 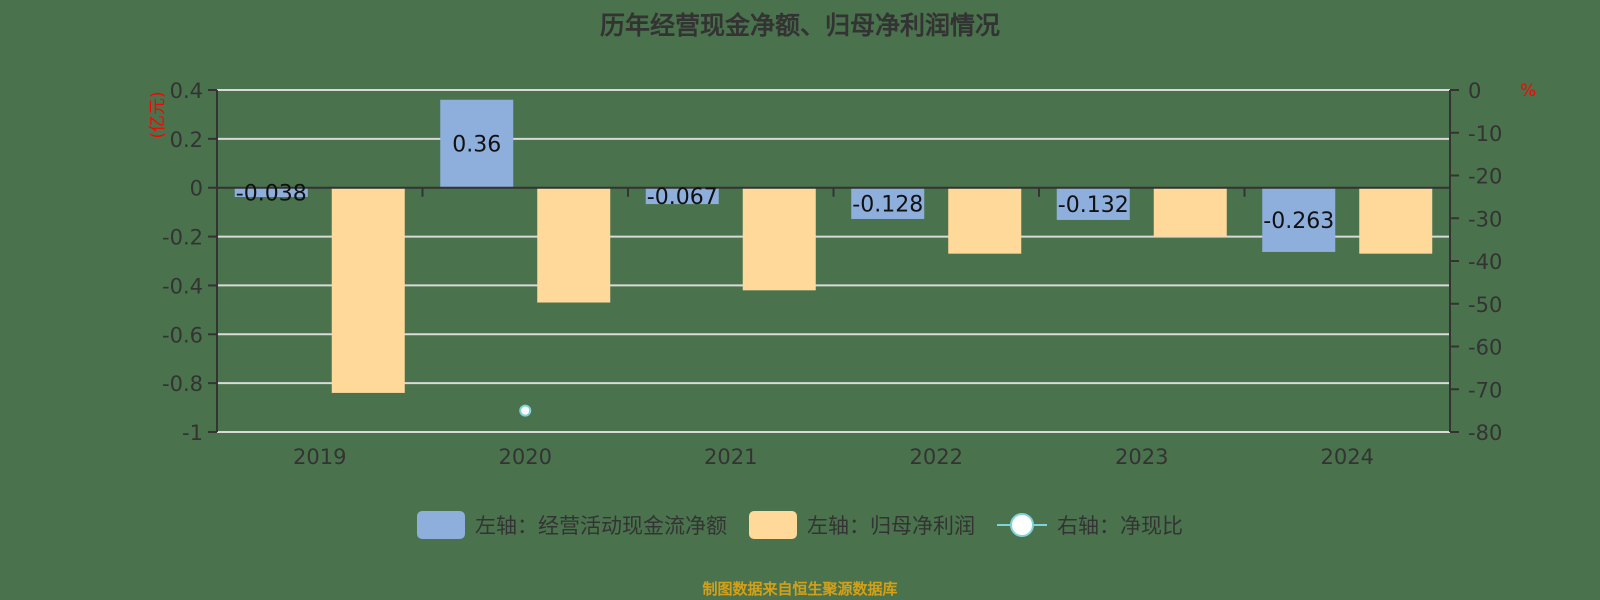 I want to click on legend-item-cash-ratio: 右轴：净现比, so click(x=1090, y=525).